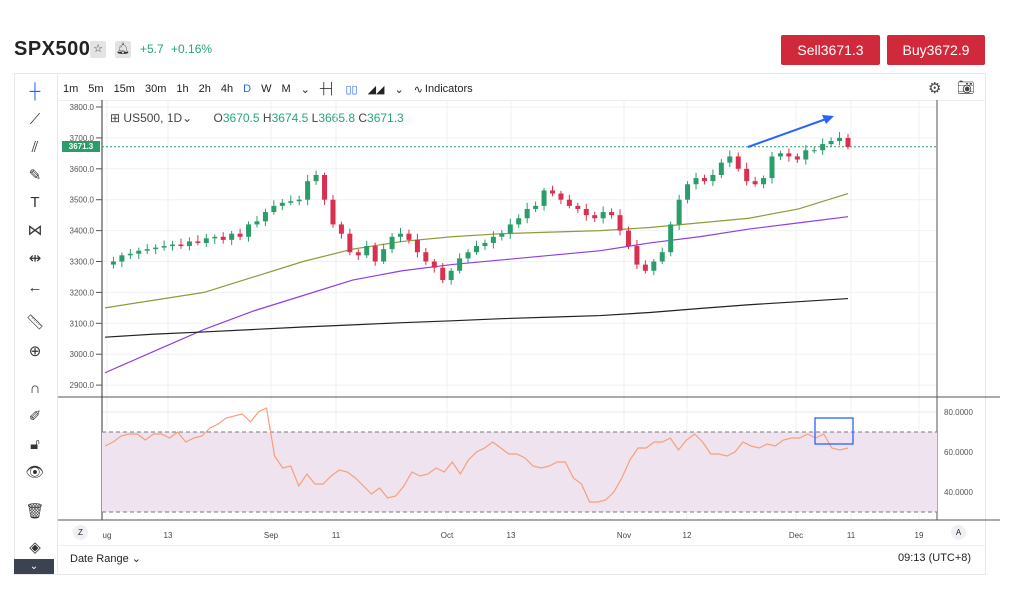 The height and width of the screenshot is (590, 1009). I want to click on interval-4h: 4h, so click(227, 89).